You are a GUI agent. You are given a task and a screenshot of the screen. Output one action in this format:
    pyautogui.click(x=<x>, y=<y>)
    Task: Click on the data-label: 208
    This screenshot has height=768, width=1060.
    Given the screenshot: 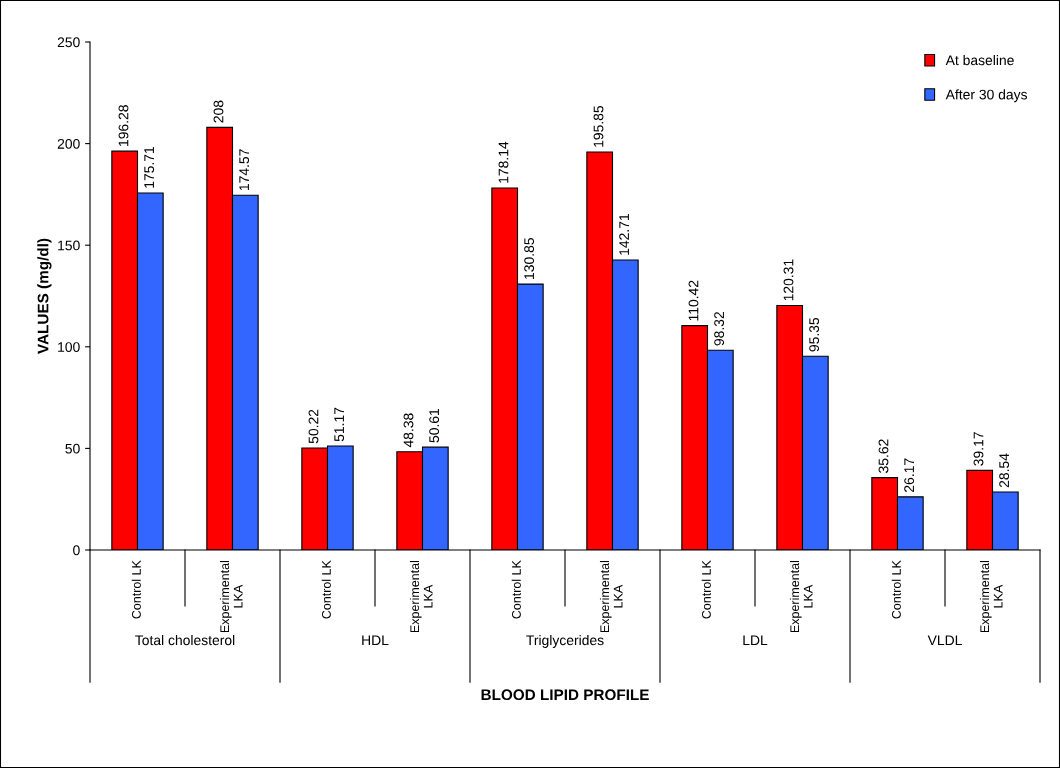 What is the action you would take?
    pyautogui.click(x=218, y=111)
    